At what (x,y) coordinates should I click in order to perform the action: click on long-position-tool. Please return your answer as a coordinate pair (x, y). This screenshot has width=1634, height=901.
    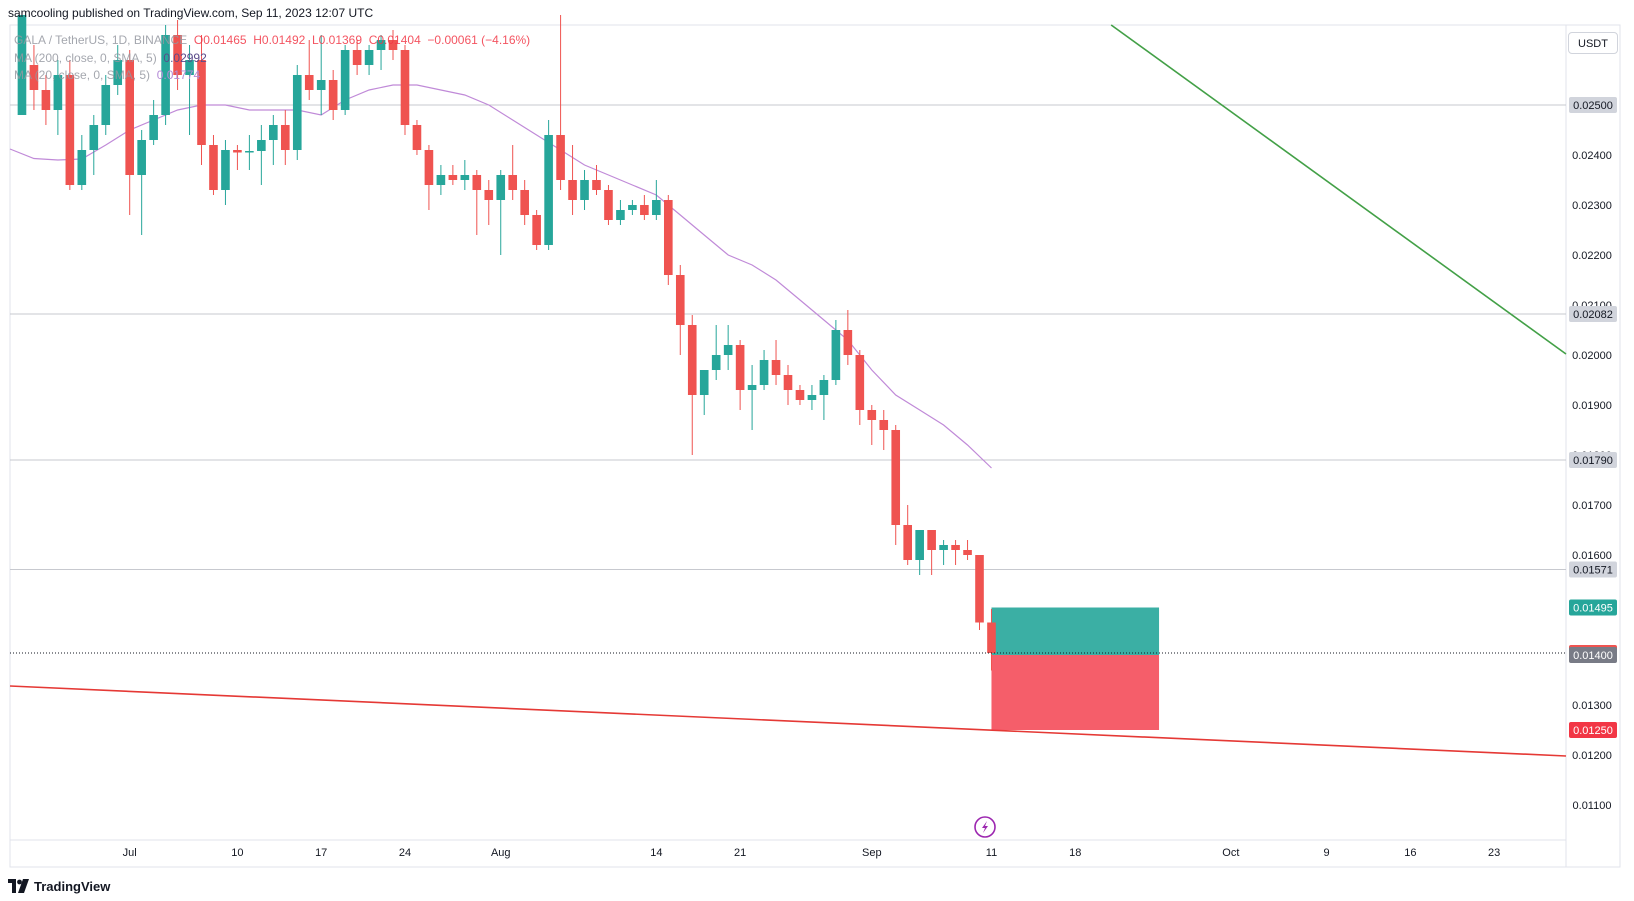
    Looking at the image, I should click on (1075, 669).